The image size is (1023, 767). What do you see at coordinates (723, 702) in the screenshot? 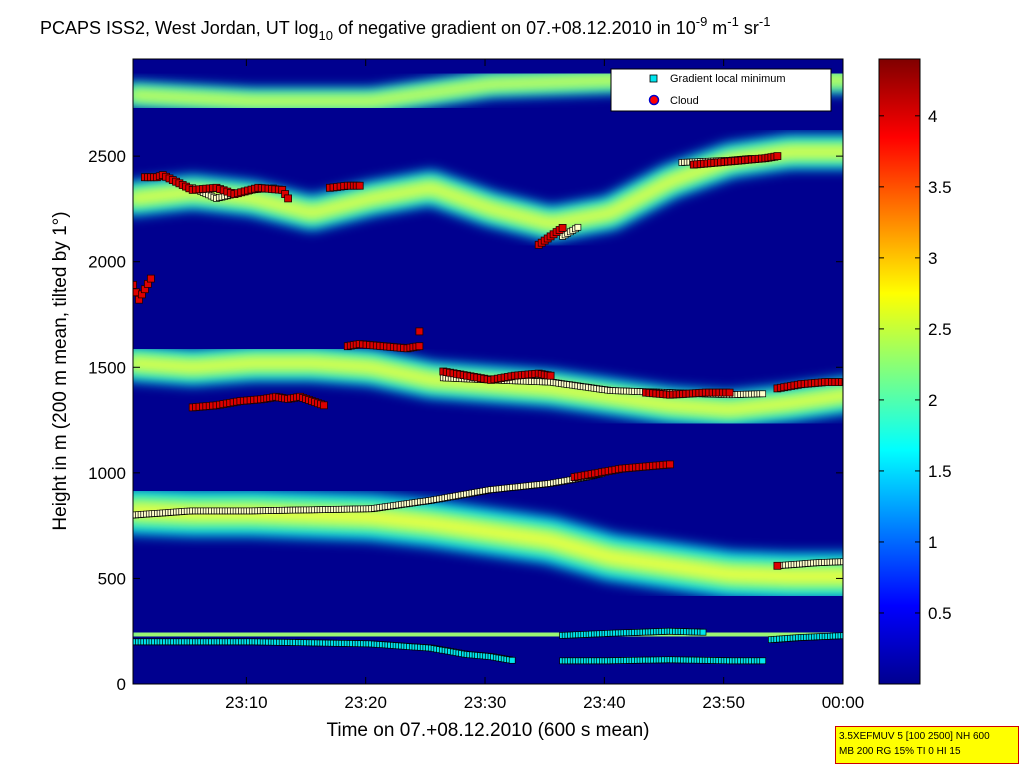
I see `x-tick-label: 23:50` at bounding box center [723, 702].